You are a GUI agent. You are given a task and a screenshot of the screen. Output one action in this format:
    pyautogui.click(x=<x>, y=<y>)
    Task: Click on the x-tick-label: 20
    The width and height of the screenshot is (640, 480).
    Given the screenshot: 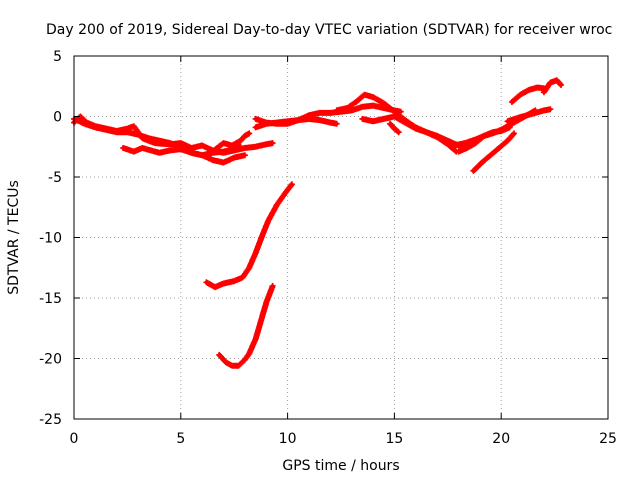 What is the action you would take?
    pyautogui.click(x=501, y=439)
    